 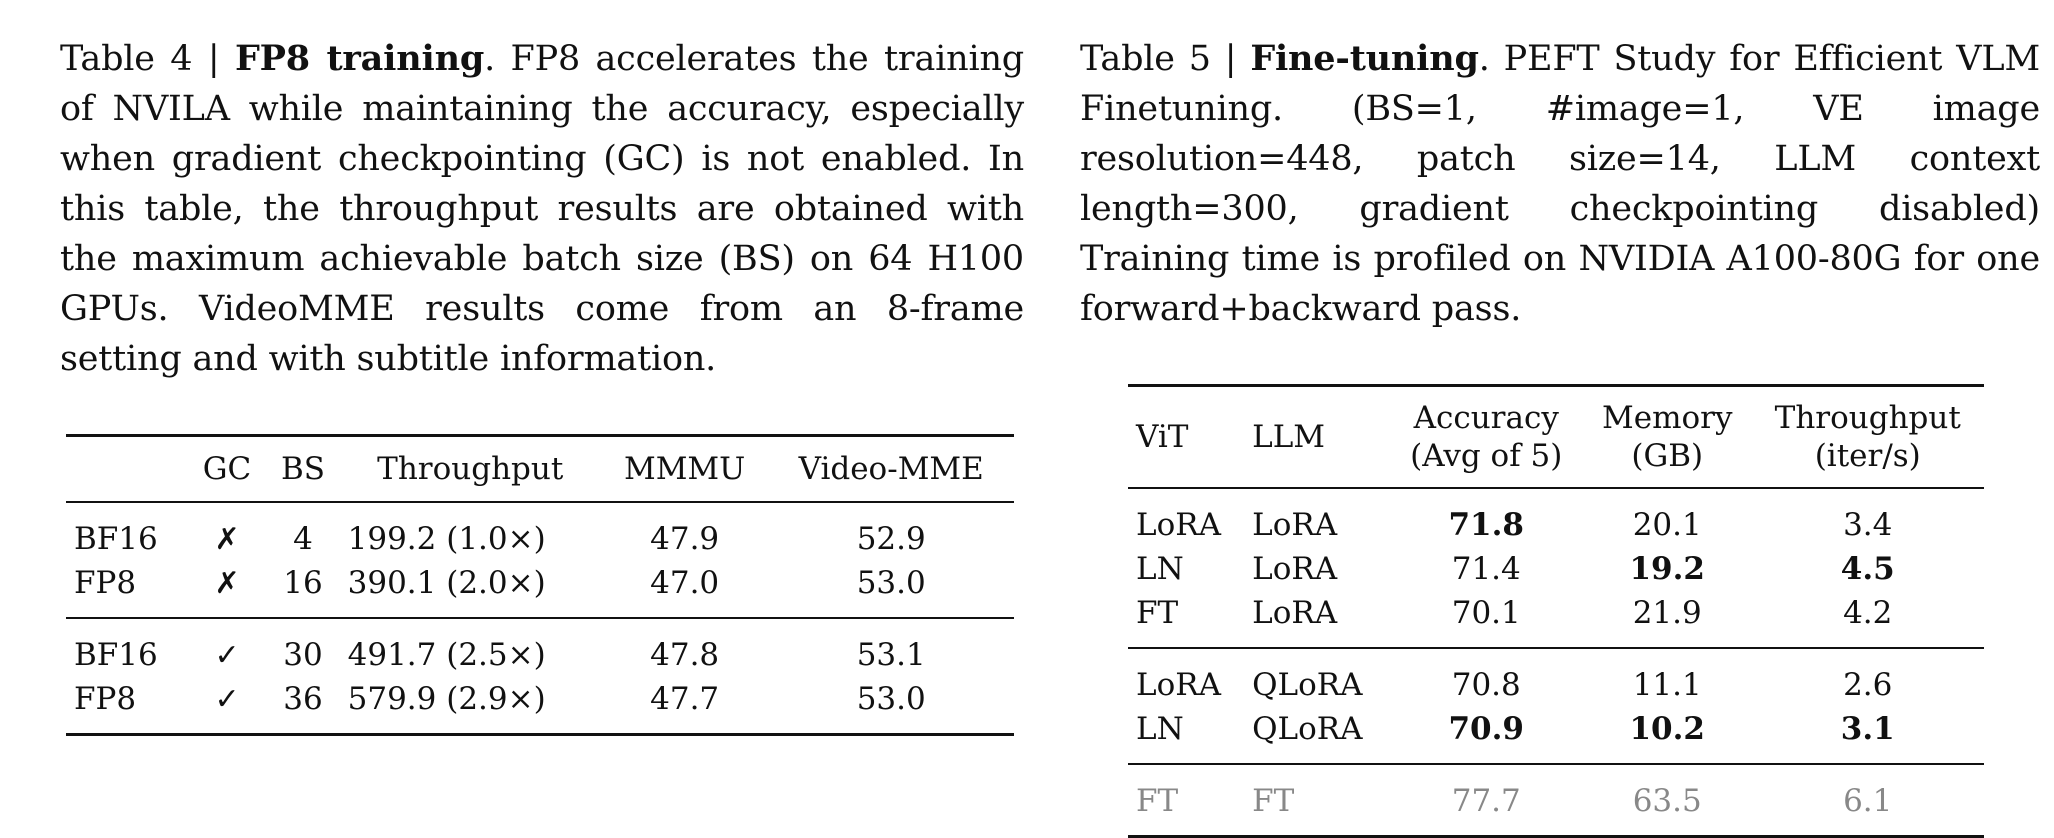 I want to click on table-cell: 70.8, so click(x=1486, y=677).